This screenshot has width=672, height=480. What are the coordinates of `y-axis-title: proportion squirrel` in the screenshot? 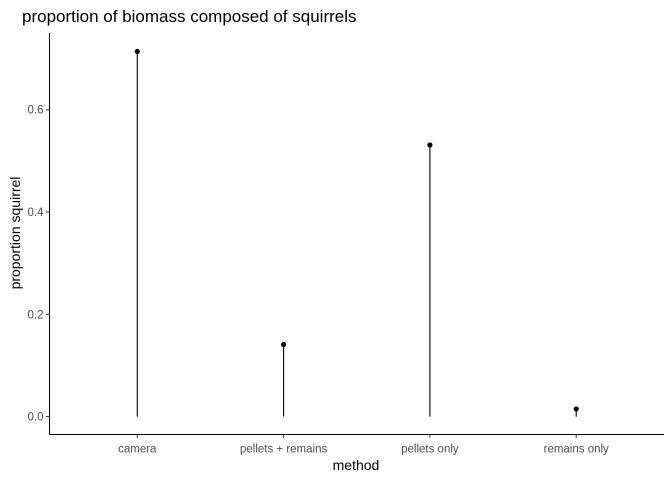 It's located at (15, 233).